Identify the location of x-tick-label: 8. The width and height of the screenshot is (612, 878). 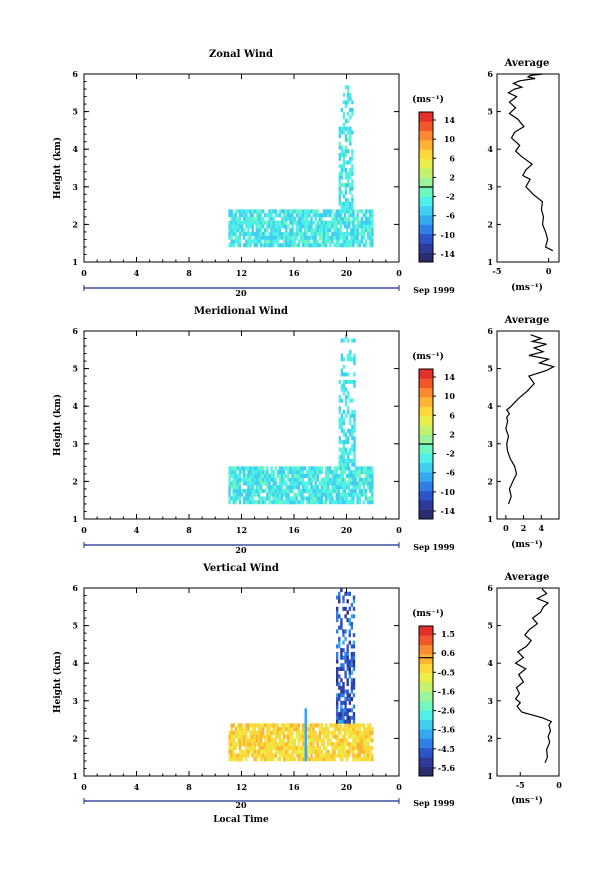
(189, 273).